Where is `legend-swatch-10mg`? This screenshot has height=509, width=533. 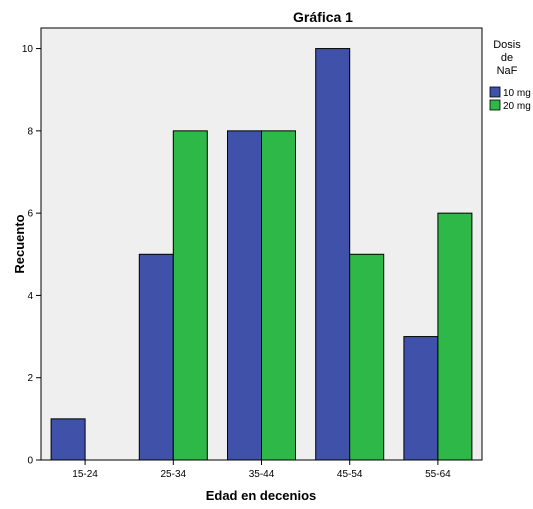 legend-swatch-10mg is located at coordinates (495, 92).